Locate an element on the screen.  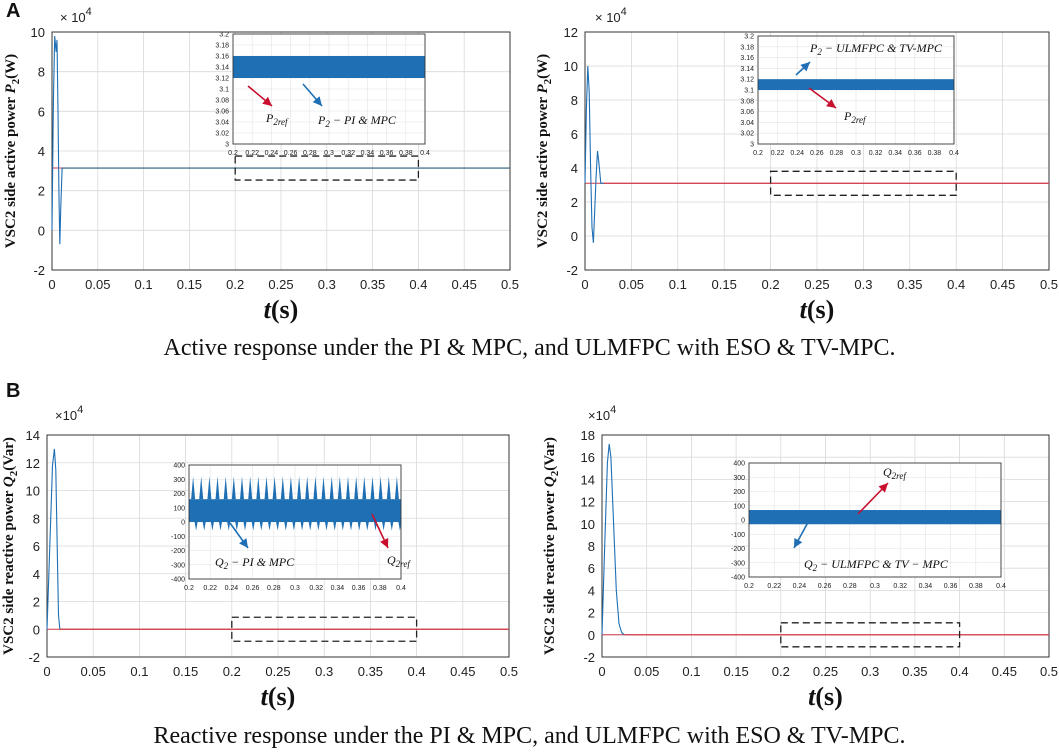
chart-b-right-label-signal-sub: 2 is located at coordinates (815, 568).